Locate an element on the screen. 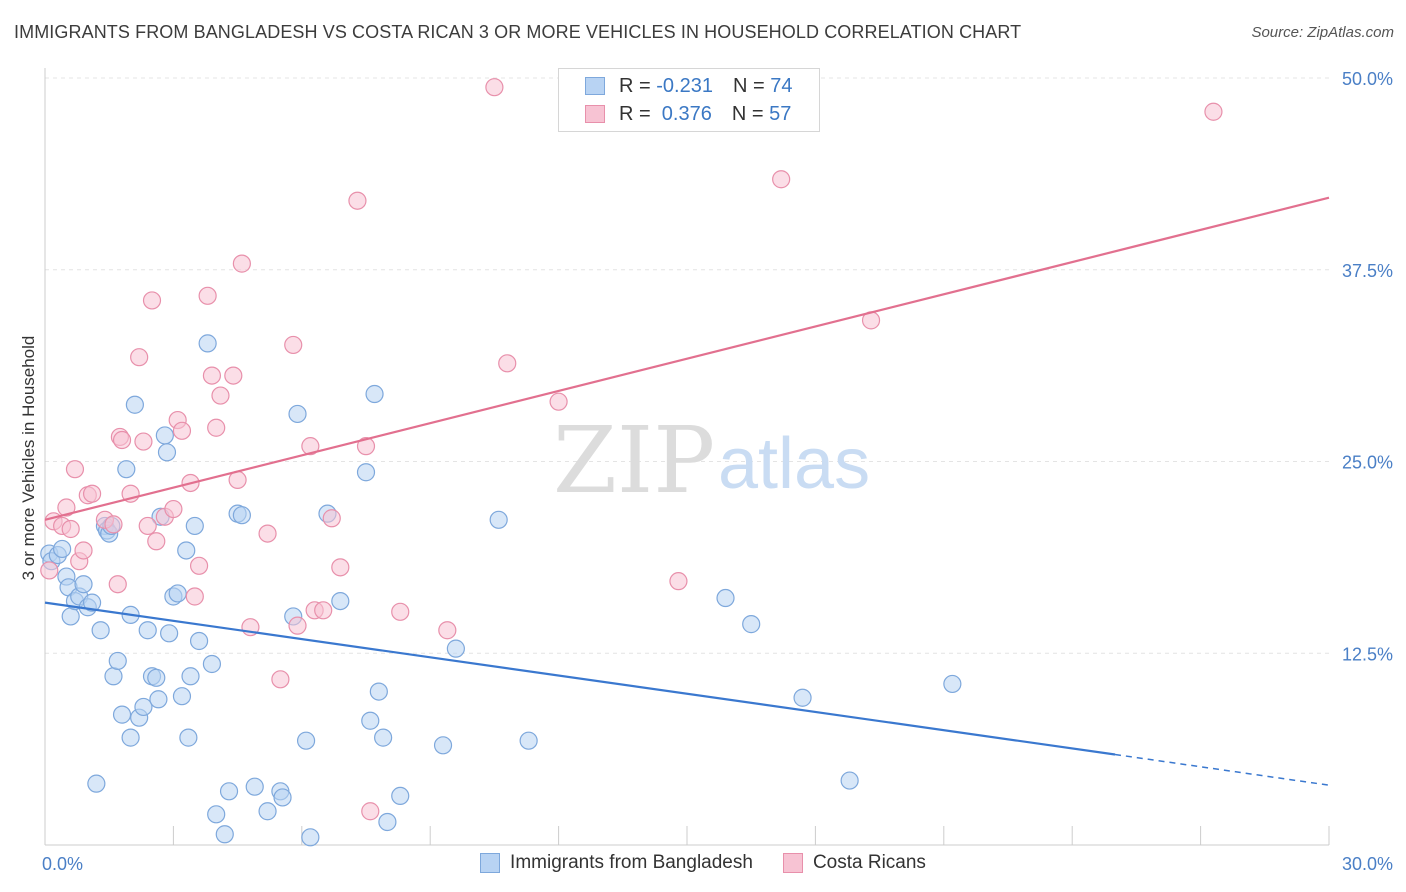 Image resolution: width=1406 pixels, height=892 pixels. legend-r-value: 0.376 is located at coordinates (684, 113).